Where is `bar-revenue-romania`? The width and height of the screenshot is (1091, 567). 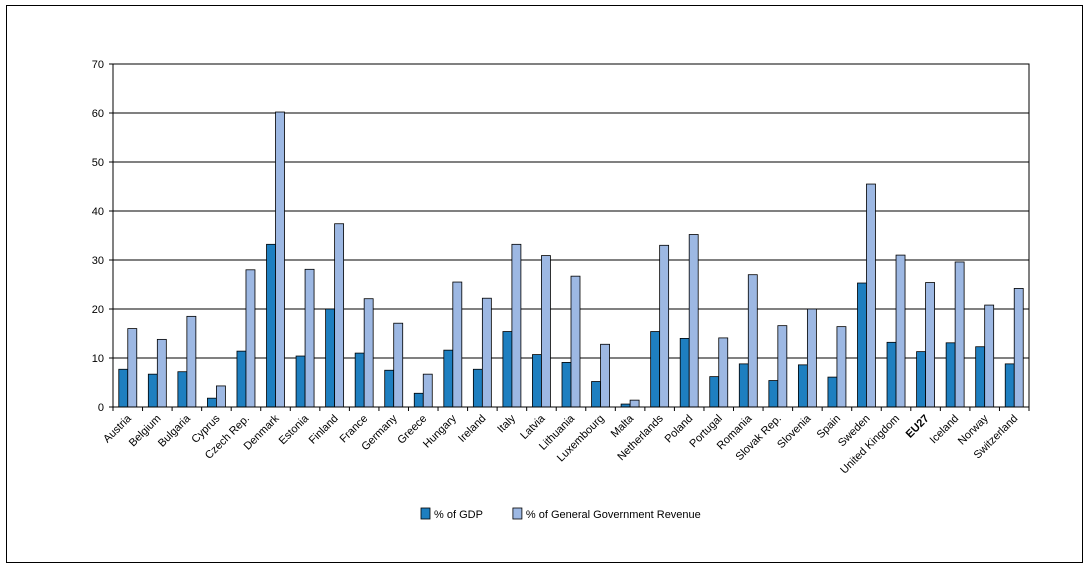
bar-revenue-romania is located at coordinates (752, 341).